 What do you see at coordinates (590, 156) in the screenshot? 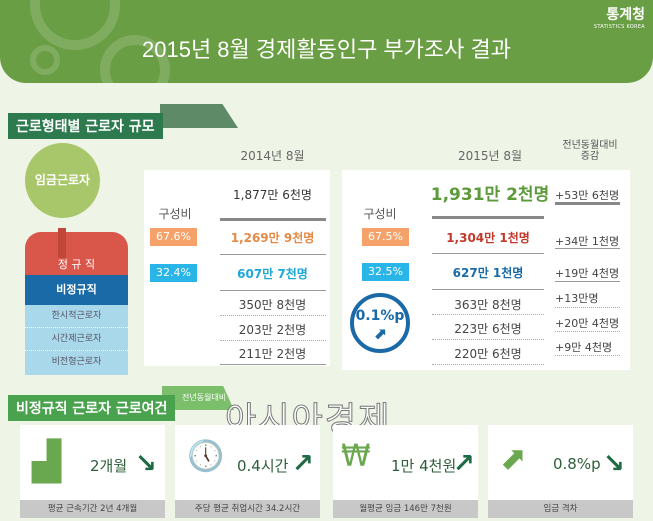
I see `header-diff-line2: 증감` at bounding box center [590, 156].